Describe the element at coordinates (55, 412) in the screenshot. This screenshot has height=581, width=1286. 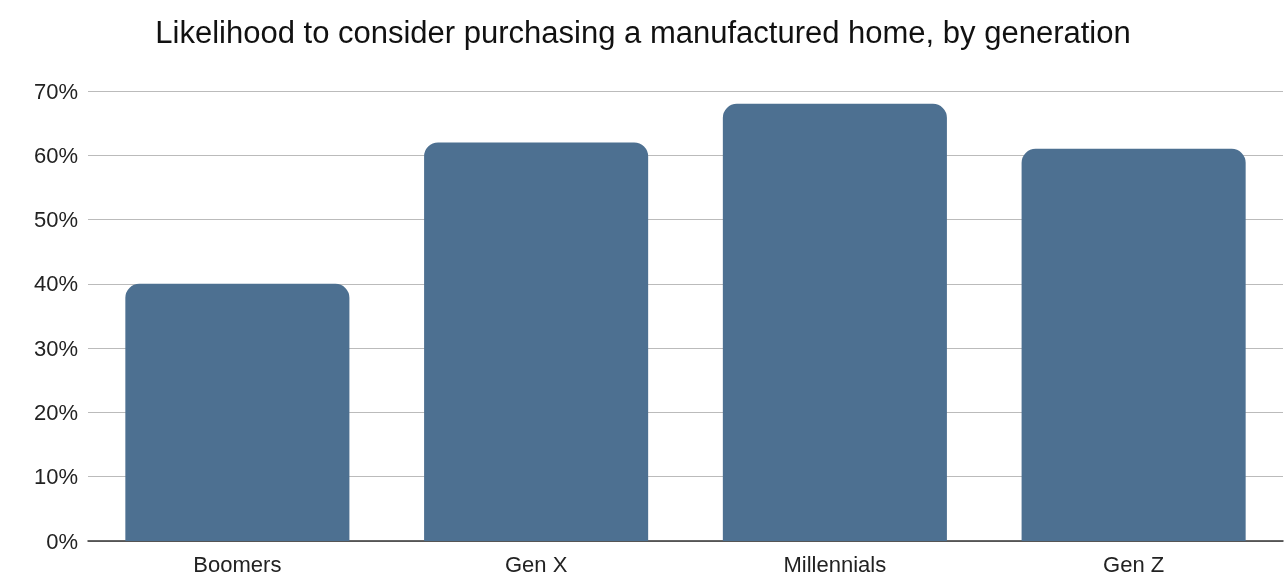
I see `y-tick-label: 20%` at that location.